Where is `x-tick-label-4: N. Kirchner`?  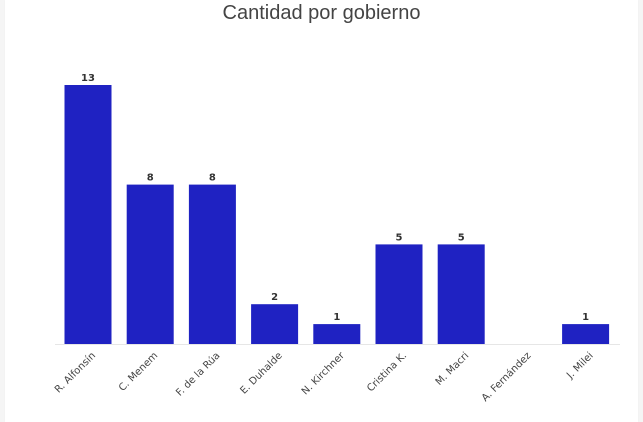
x-tick-label-4: N. Kirchner is located at coordinates (324, 374).